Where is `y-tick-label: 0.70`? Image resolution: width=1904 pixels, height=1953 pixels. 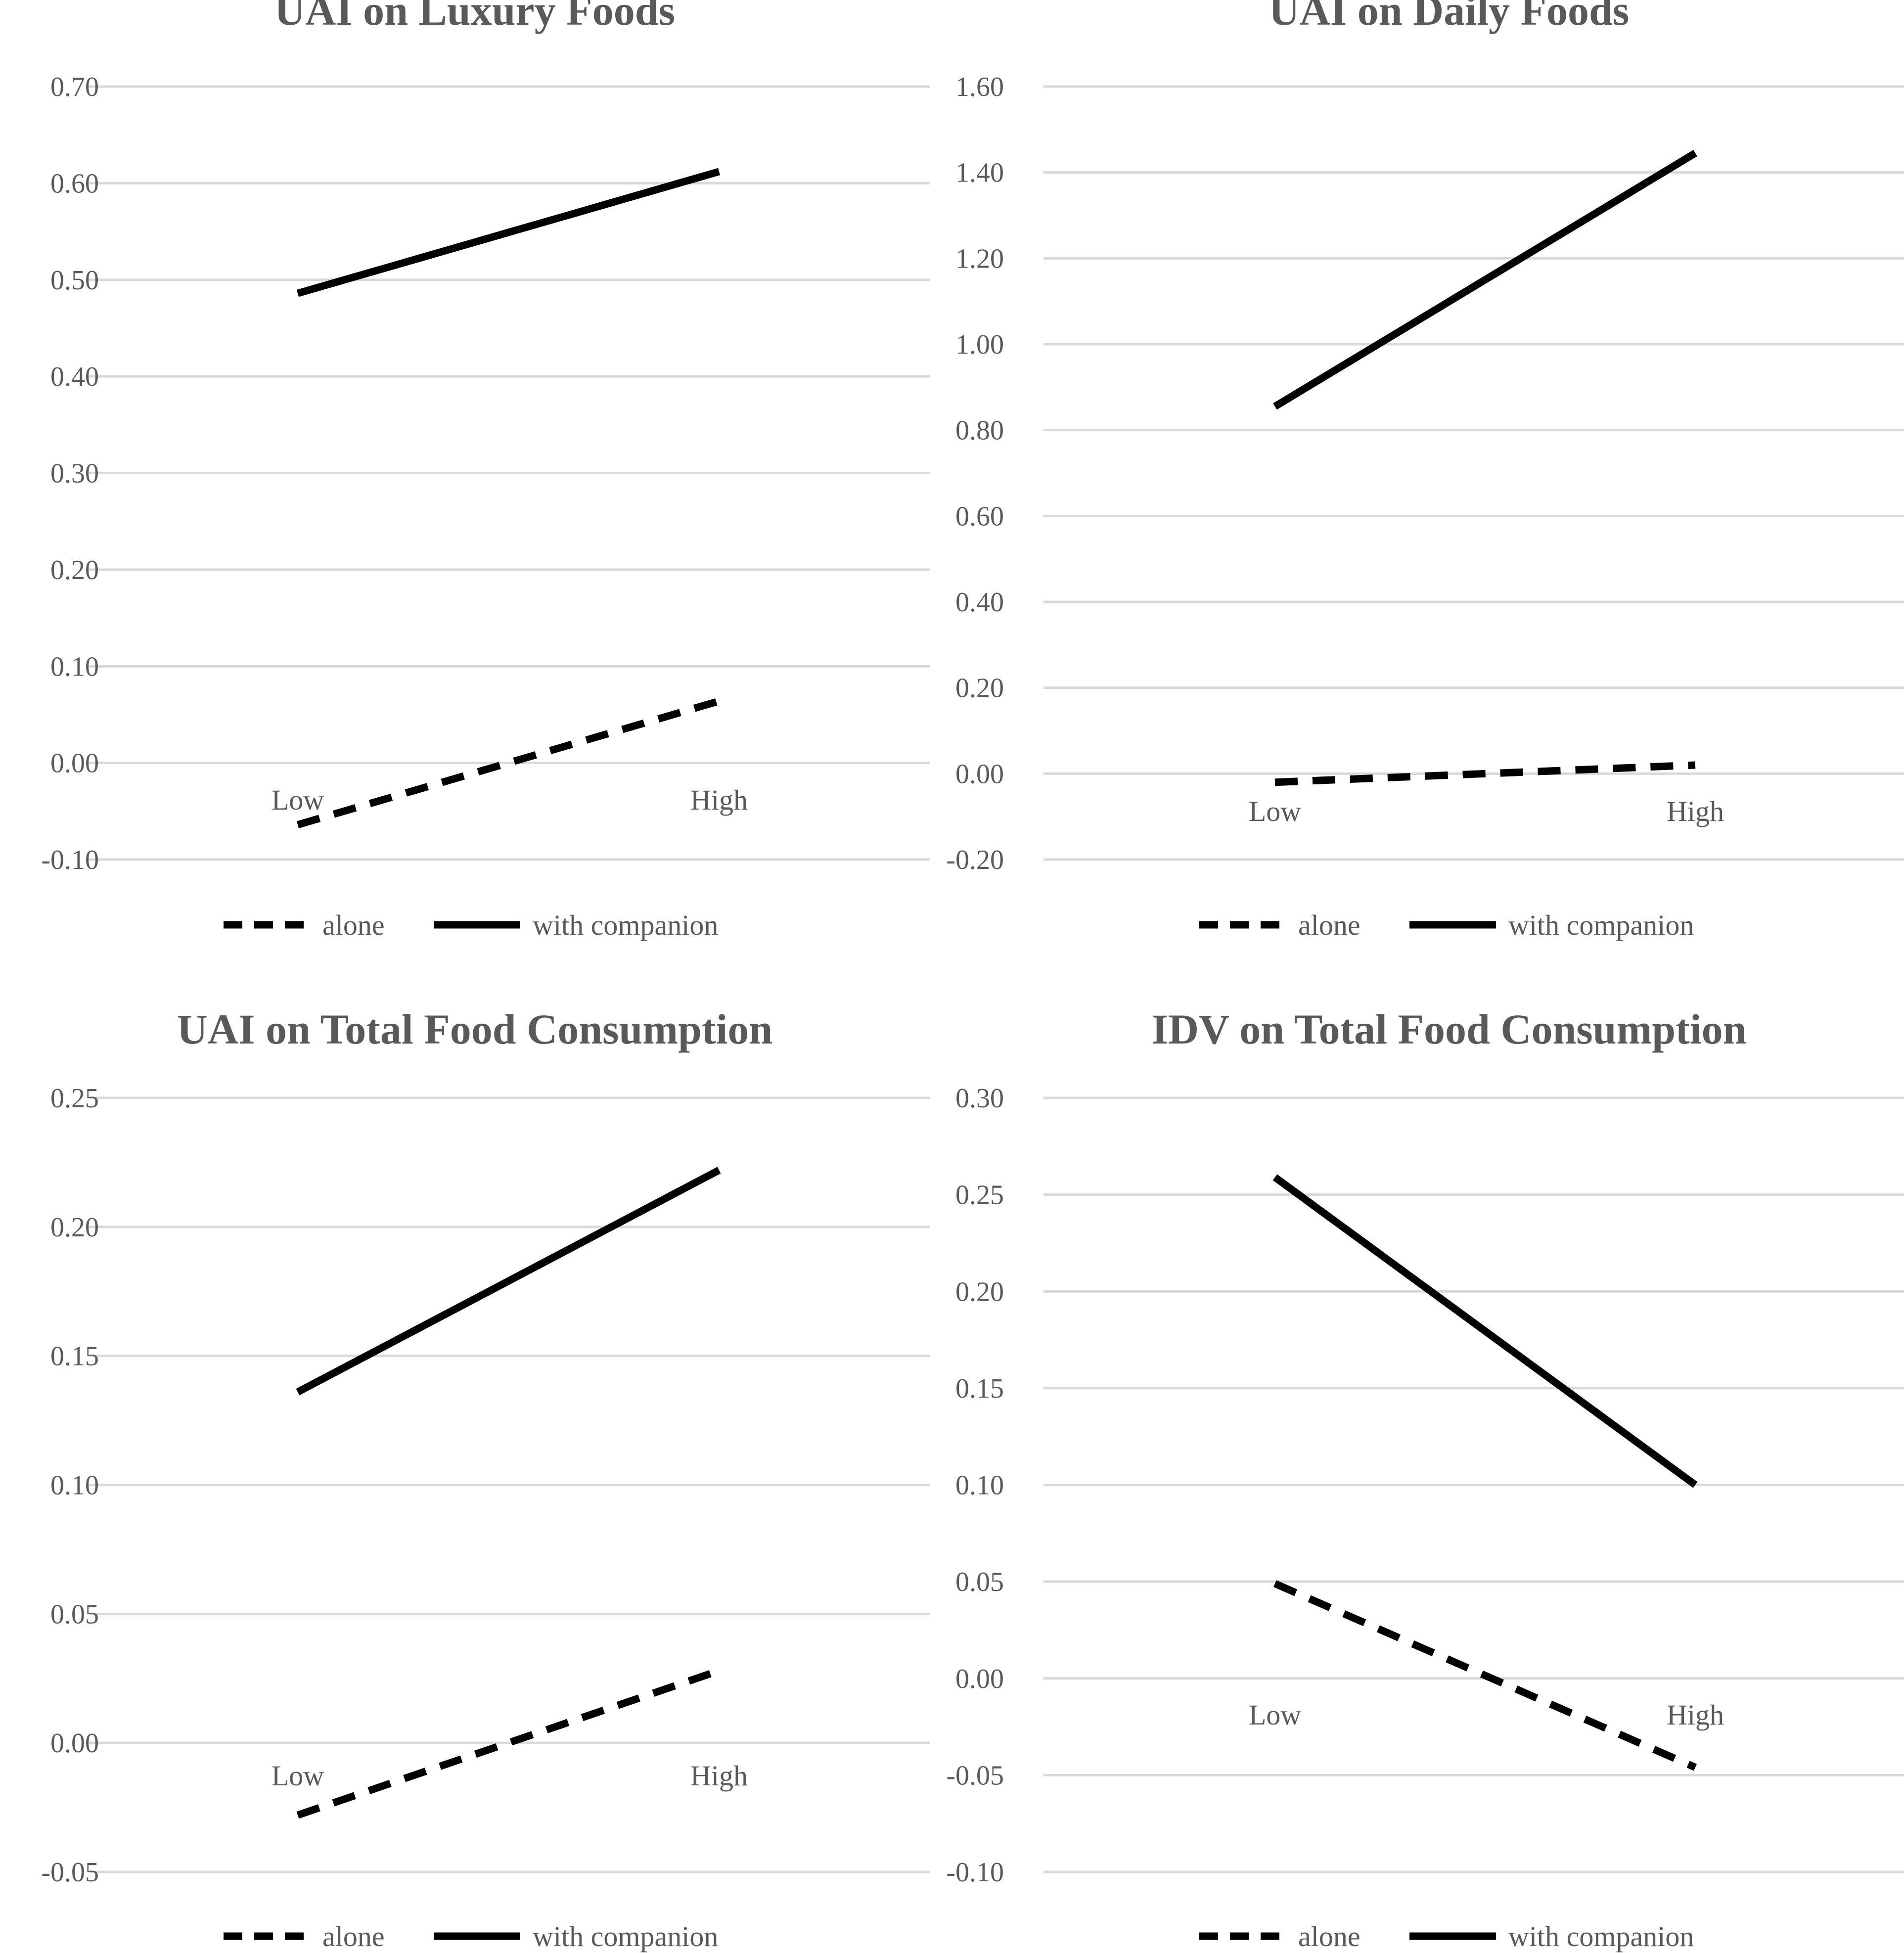 y-tick-label: 0.70 is located at coordinates (74, 87).